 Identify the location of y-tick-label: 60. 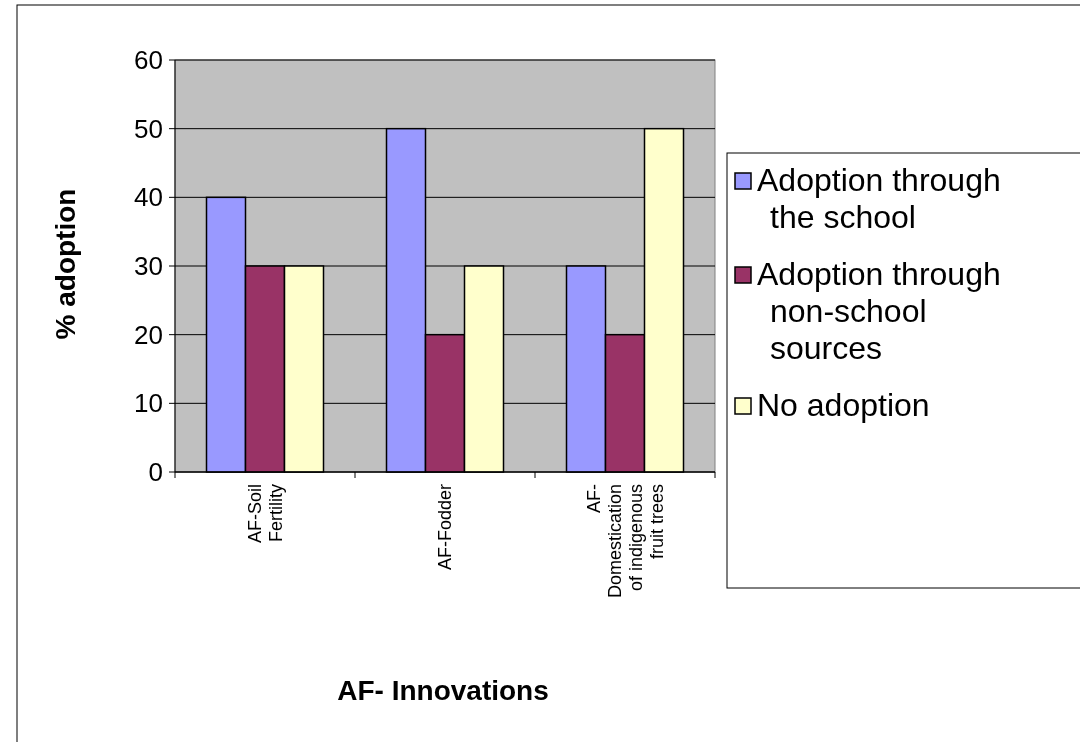
(148, 60).